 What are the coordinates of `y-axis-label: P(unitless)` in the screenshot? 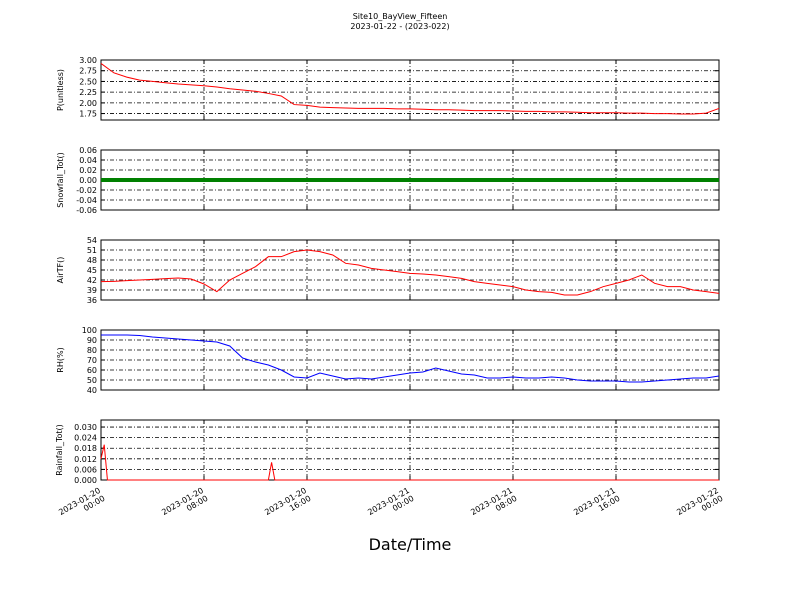 It's located at (60, 90).